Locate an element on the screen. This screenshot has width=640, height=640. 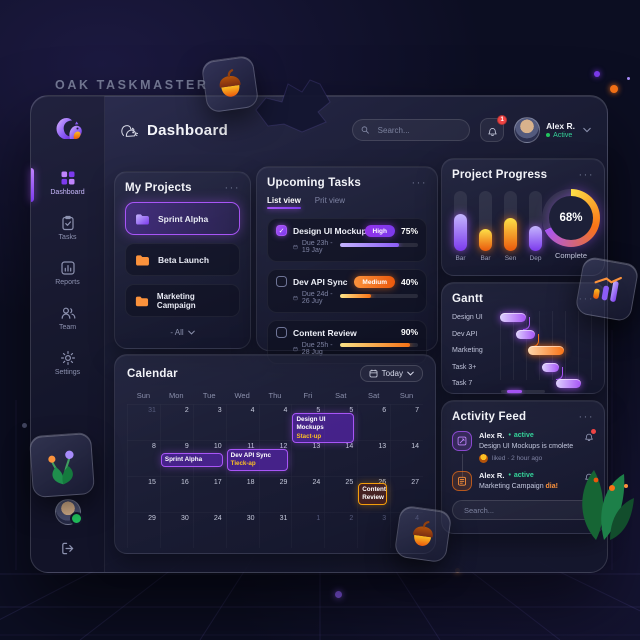
notifications-button: 1 is located at coordinates (494, 128).